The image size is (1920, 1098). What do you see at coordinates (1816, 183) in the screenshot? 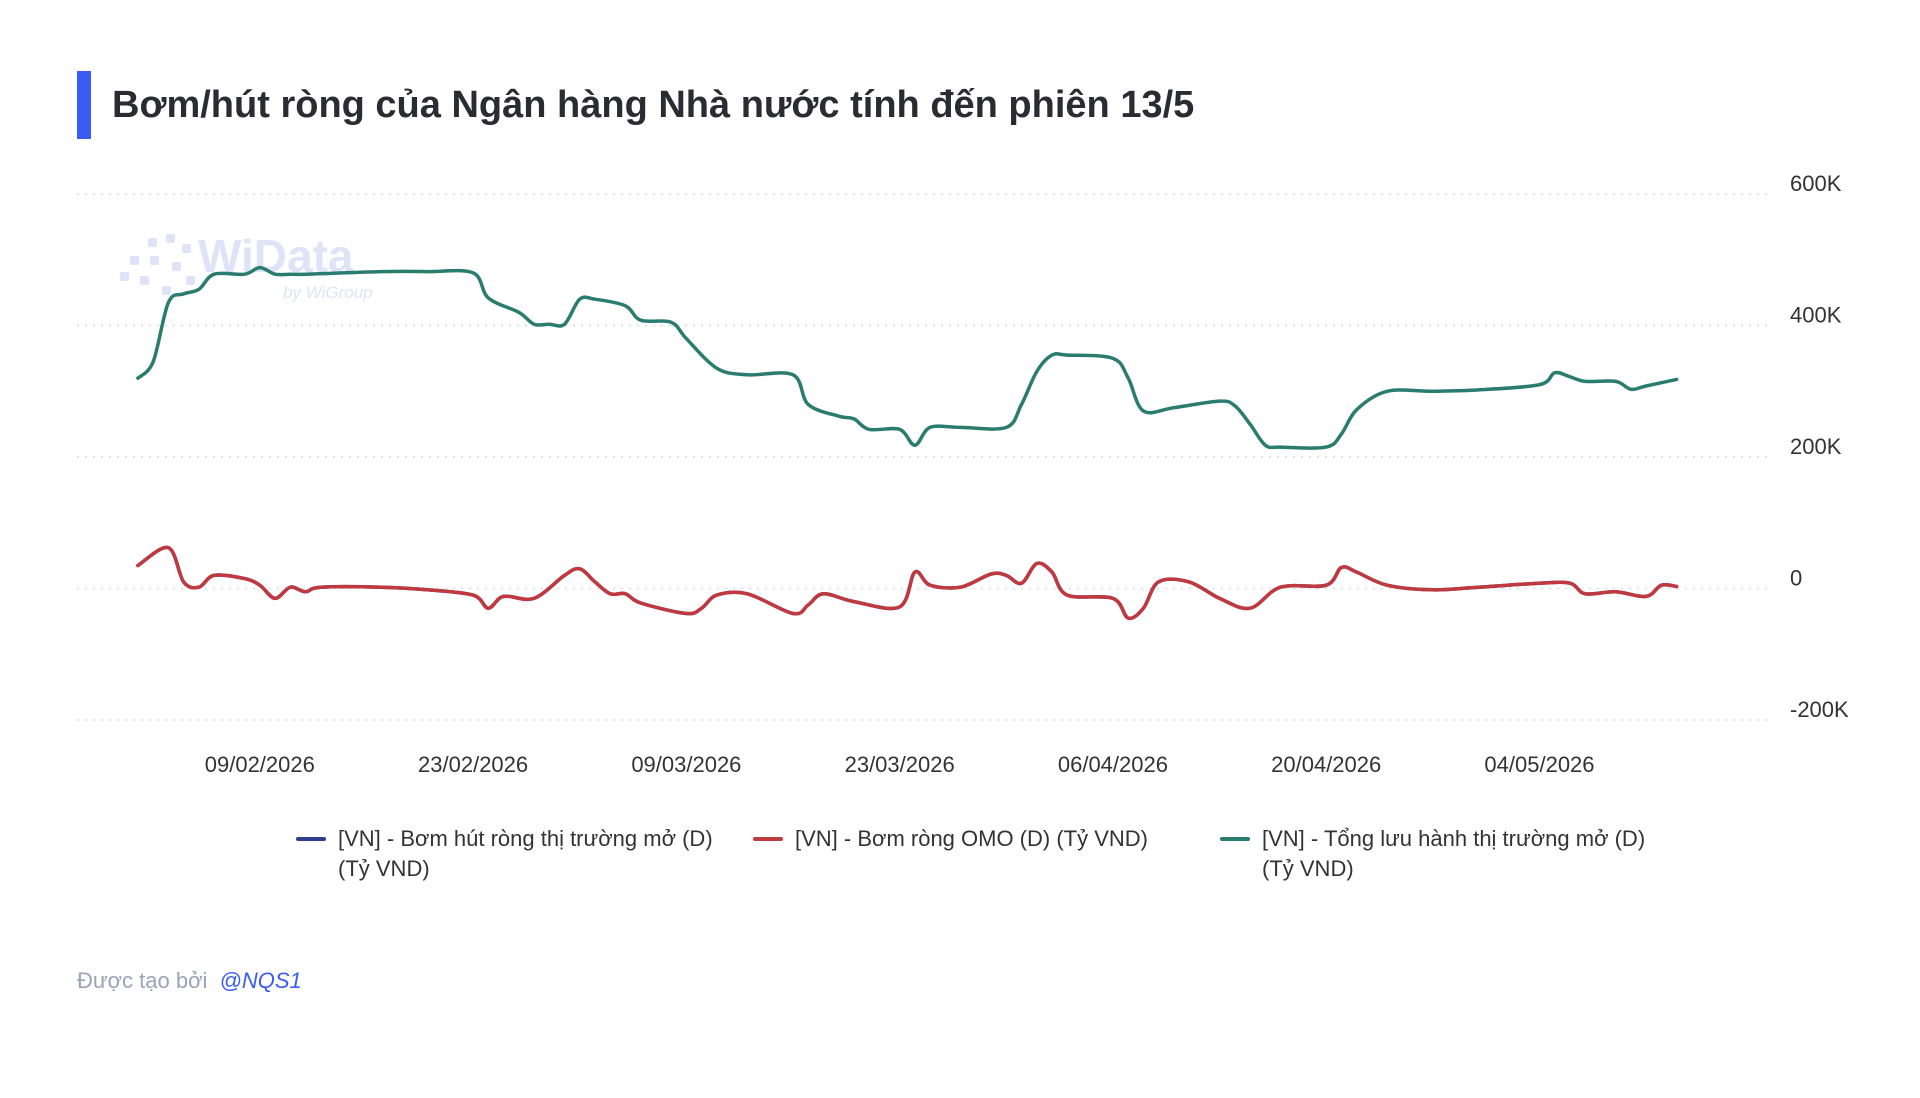
I see `y-tick-label: 600K` at bounding box center [1816, 183].